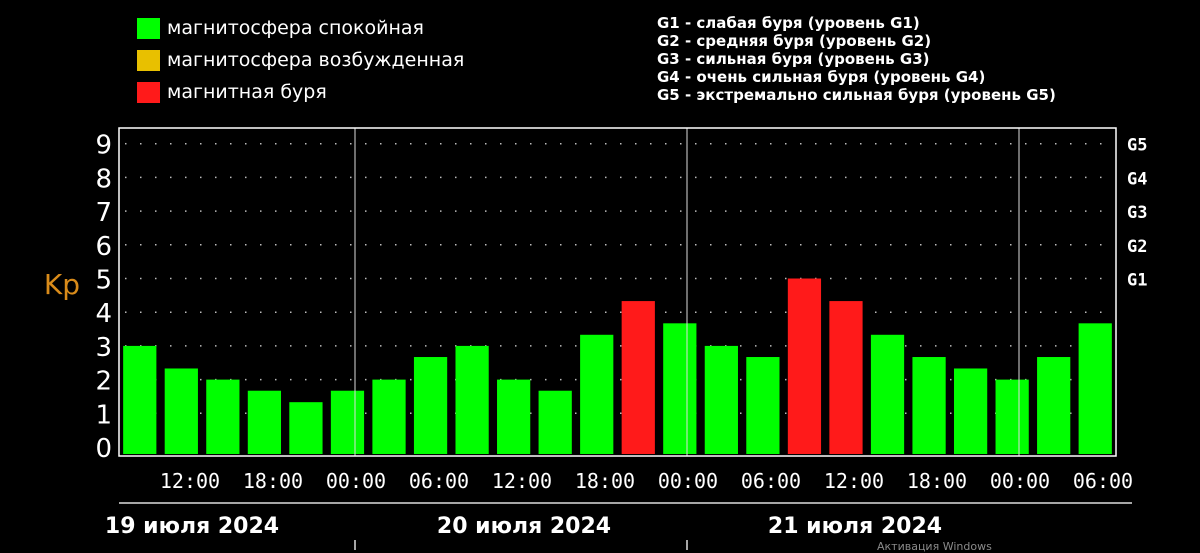 This screenshot has height=553, width=1200. What do you see at coordinates (103, 415) in the screenshot?
I see `y-tick-label: 1` at bounding box center [103, 415].